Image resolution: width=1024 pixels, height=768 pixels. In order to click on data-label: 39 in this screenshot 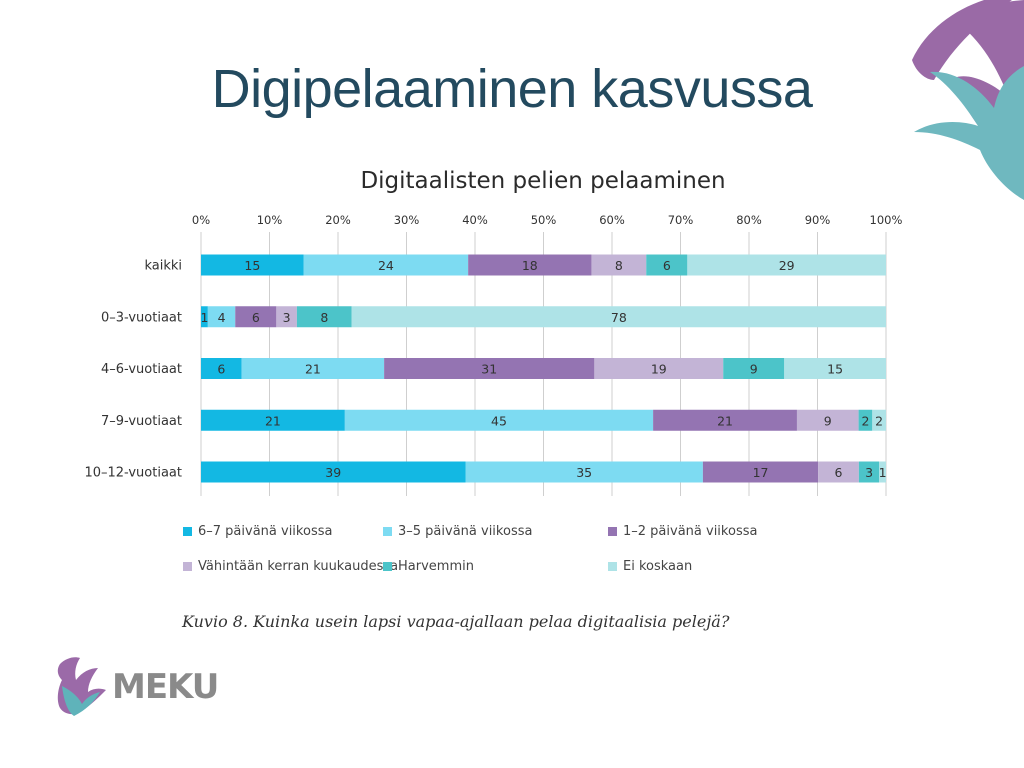, I will do `click(333, 472)`.